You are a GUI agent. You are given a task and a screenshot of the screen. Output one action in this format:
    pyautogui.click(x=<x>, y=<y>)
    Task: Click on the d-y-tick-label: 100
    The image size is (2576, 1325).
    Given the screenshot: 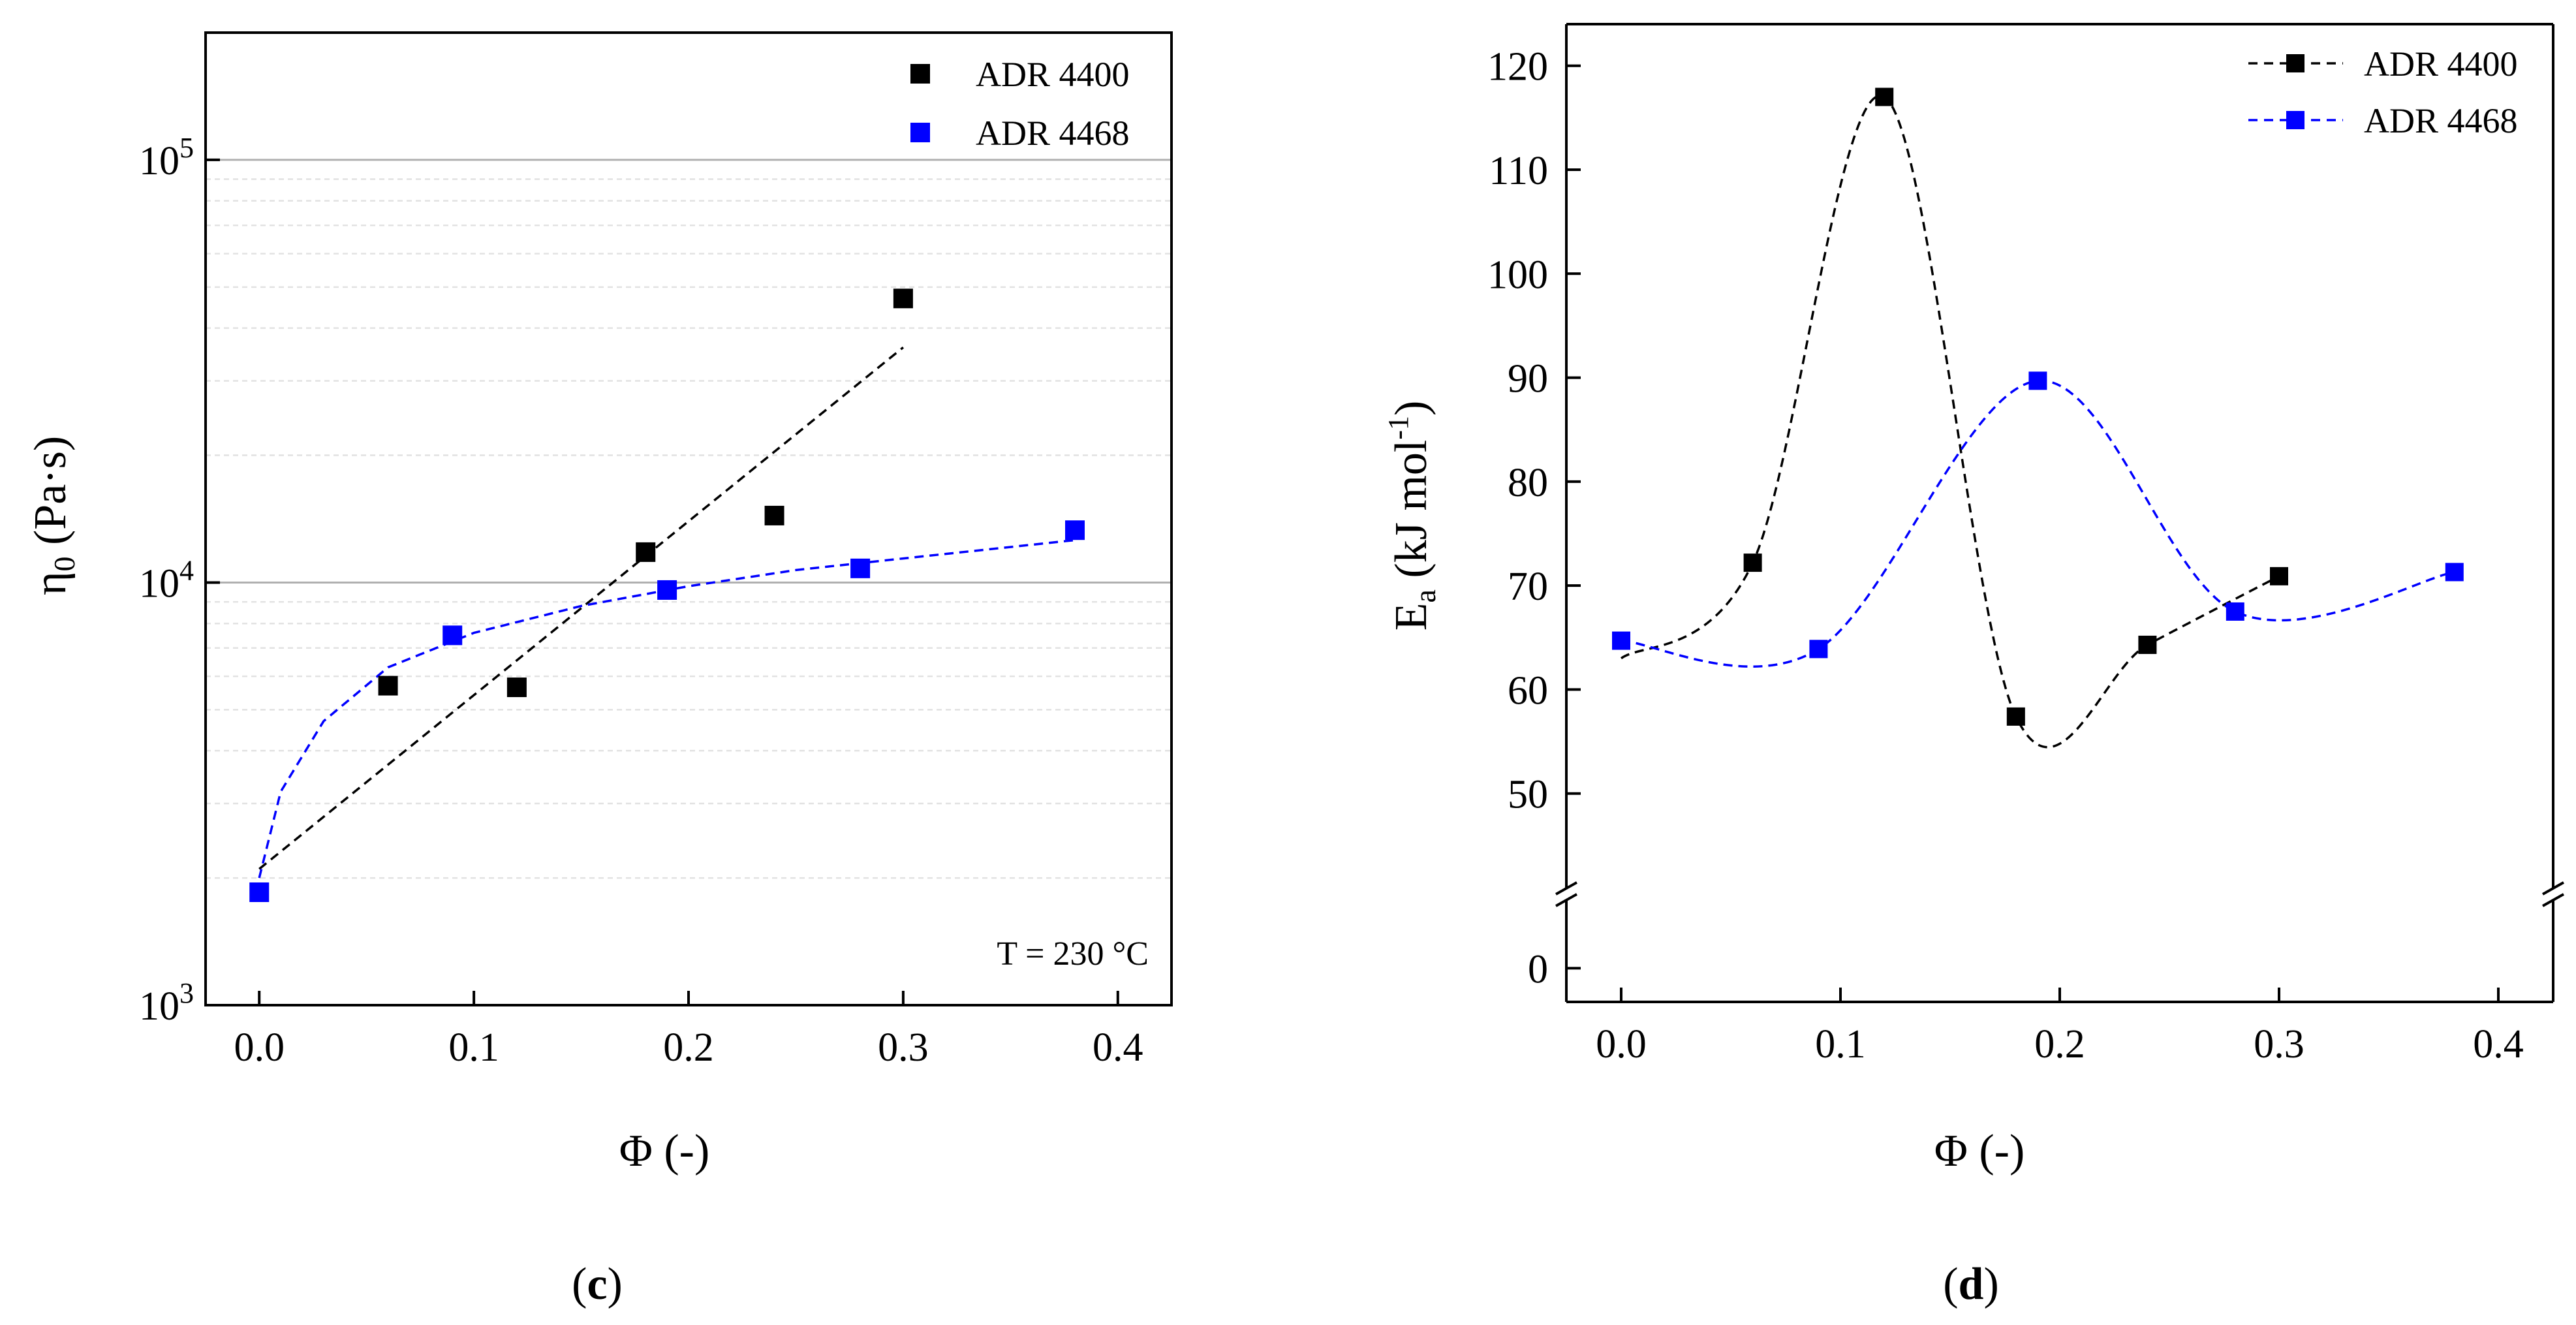 What is the action you would take?
    pyautogui.click(x=1517, y=275)
    